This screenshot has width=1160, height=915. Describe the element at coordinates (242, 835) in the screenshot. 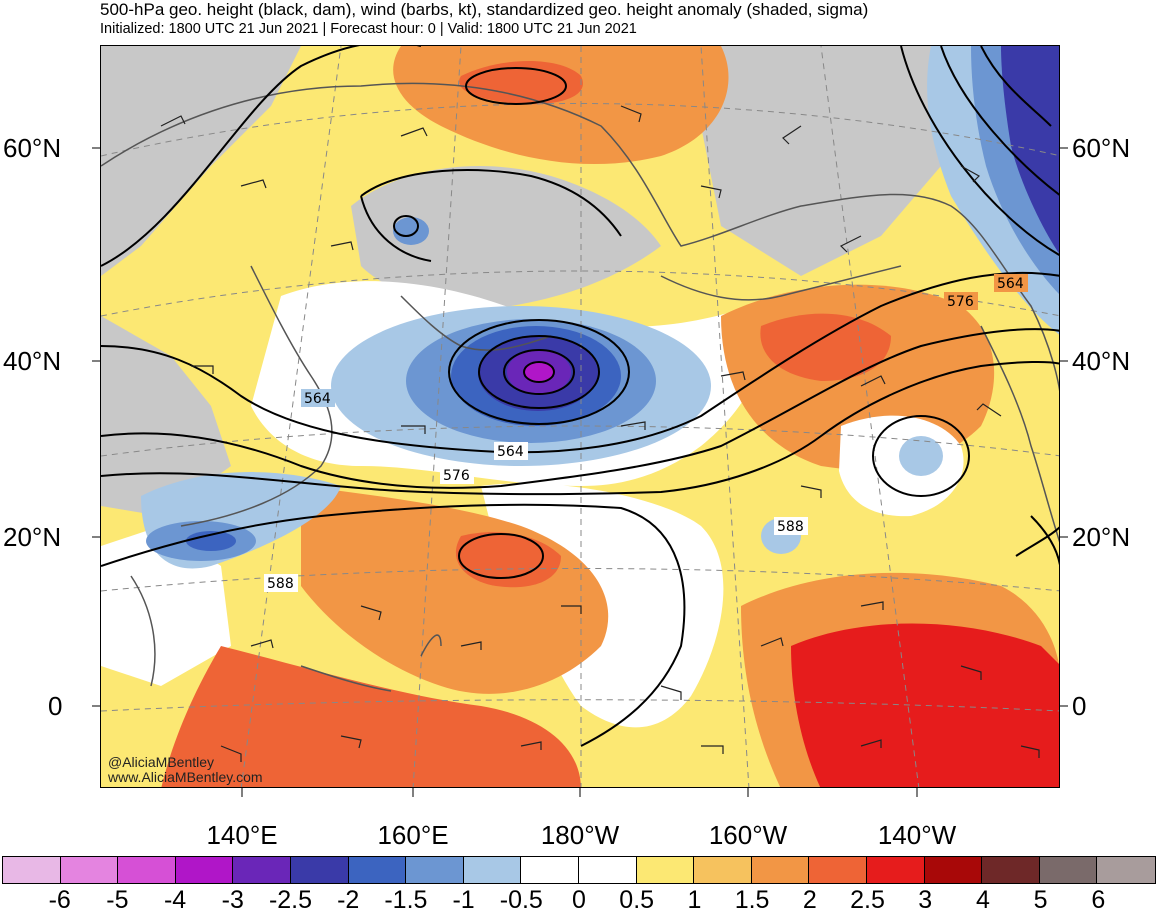

I see `lon-label: 140°E` at that location.